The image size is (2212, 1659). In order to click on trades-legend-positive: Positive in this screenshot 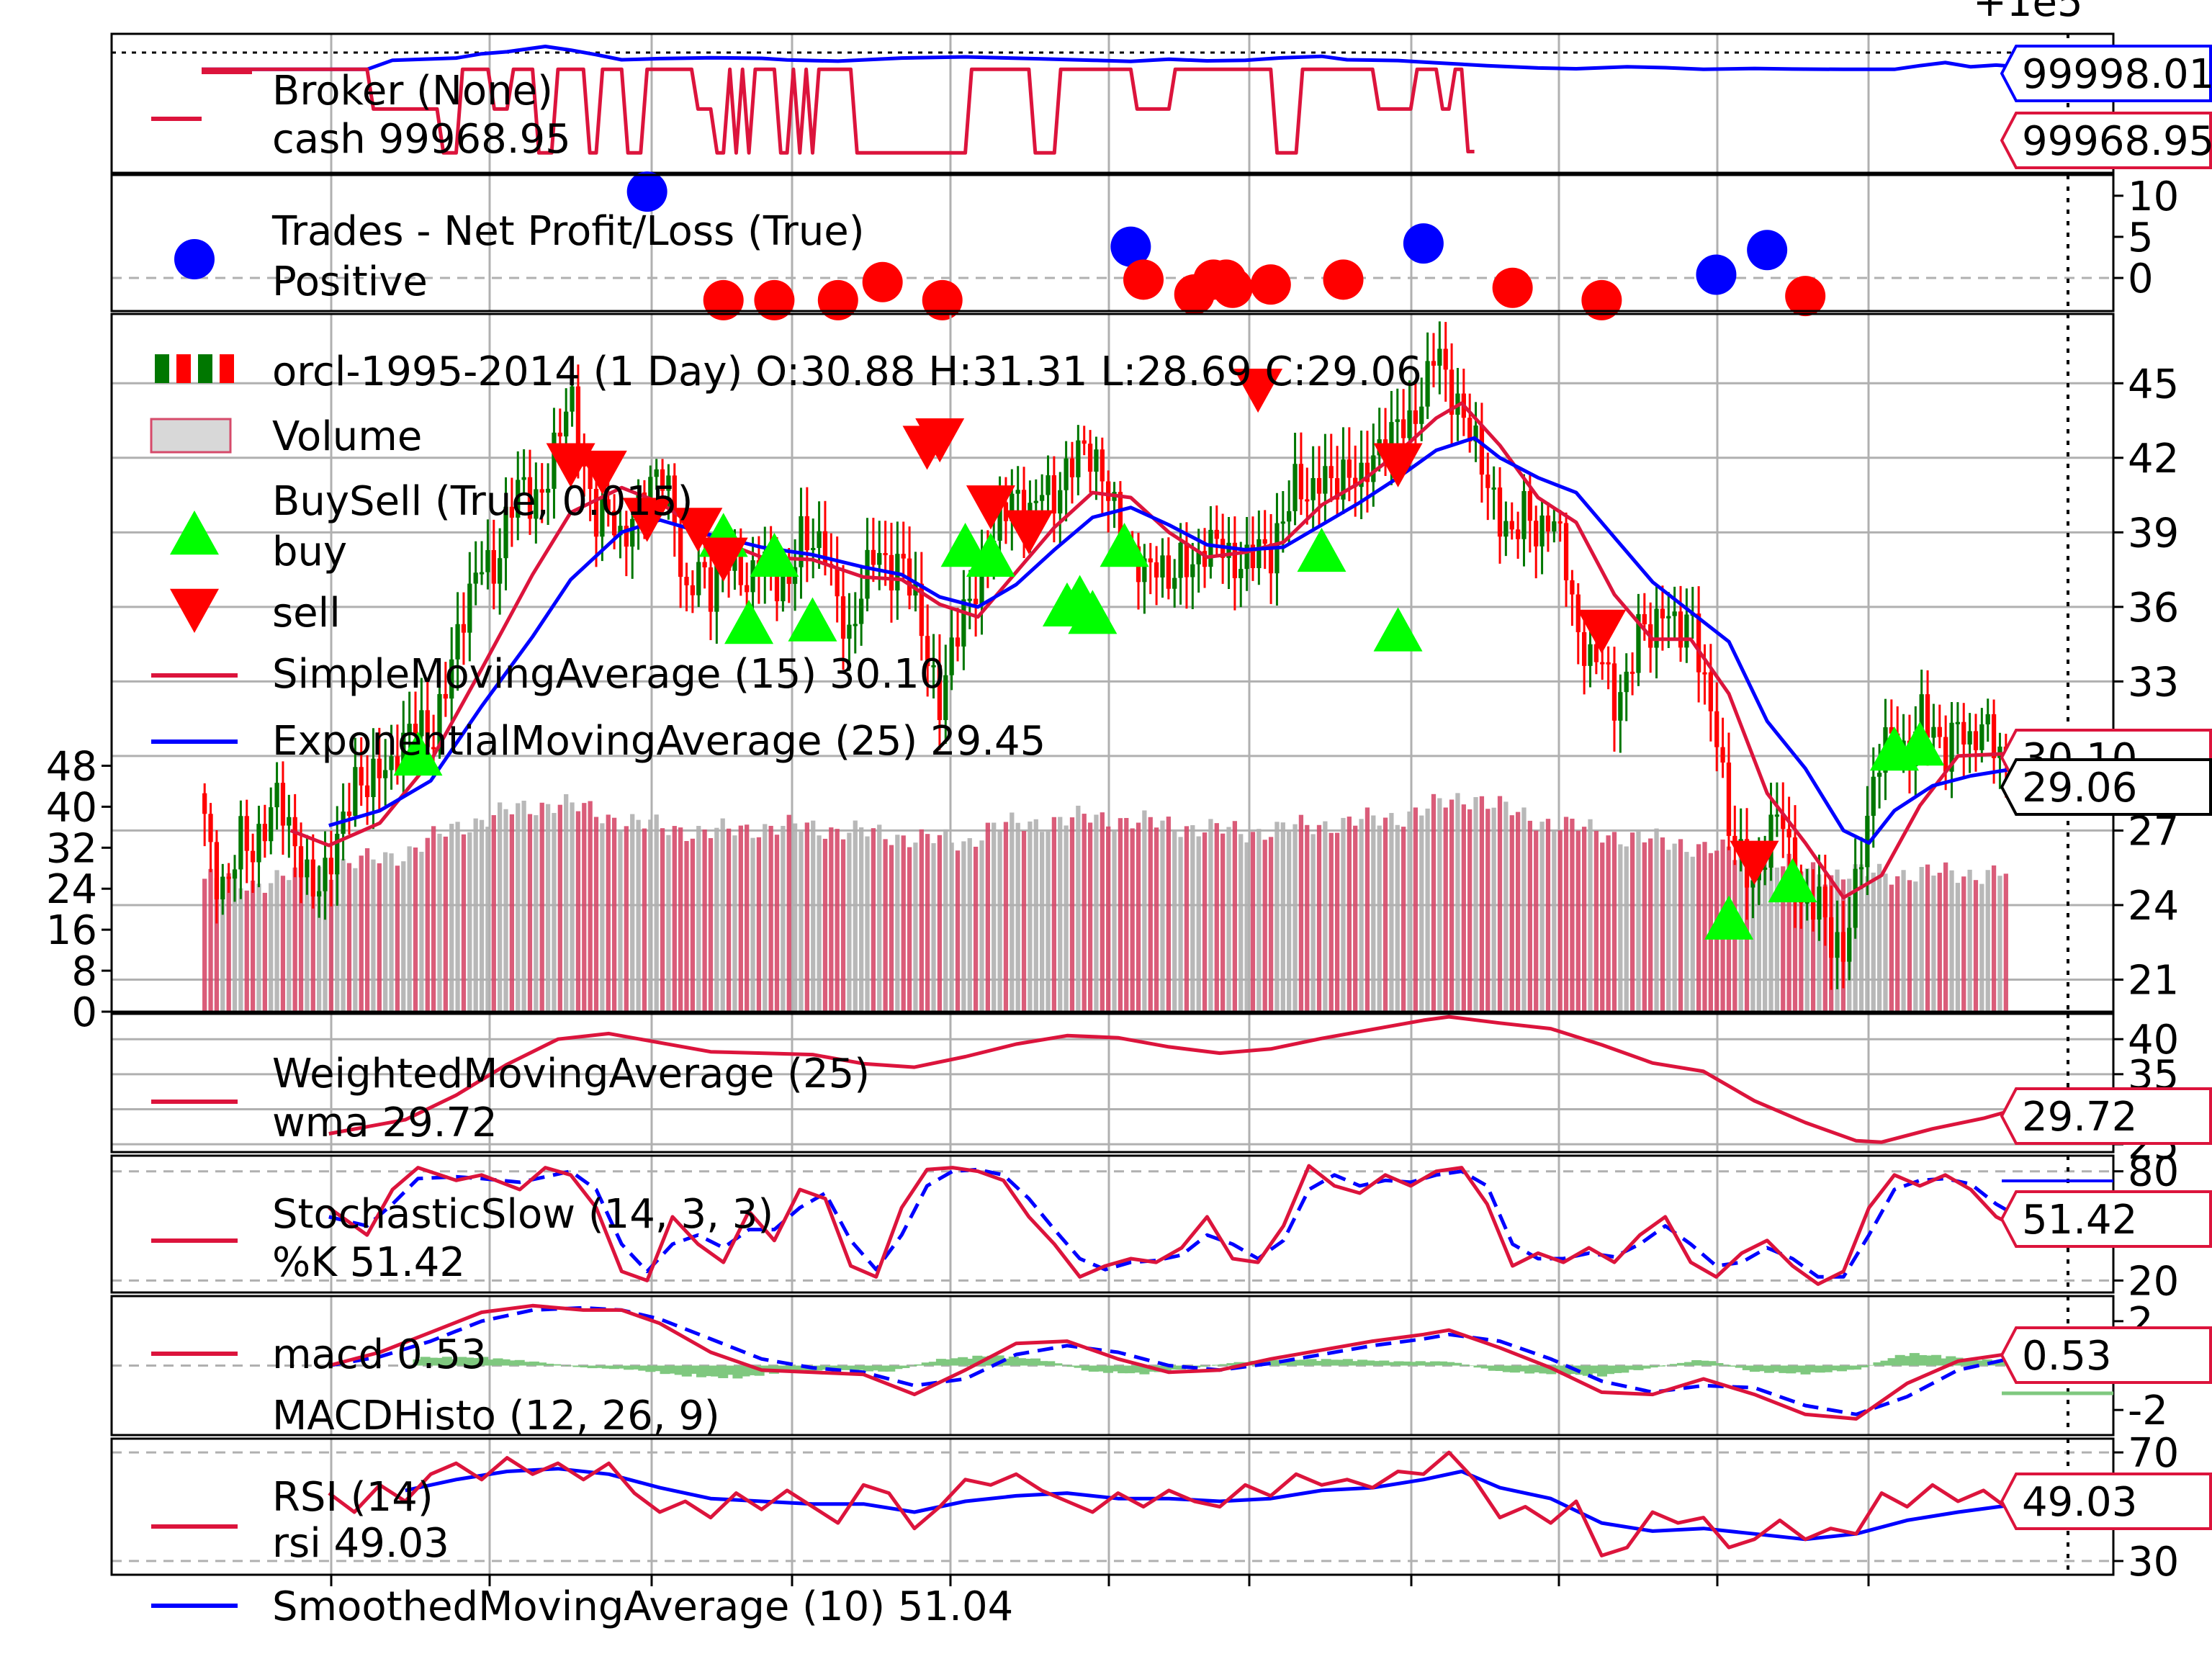, I will do `click(350, 281)`.